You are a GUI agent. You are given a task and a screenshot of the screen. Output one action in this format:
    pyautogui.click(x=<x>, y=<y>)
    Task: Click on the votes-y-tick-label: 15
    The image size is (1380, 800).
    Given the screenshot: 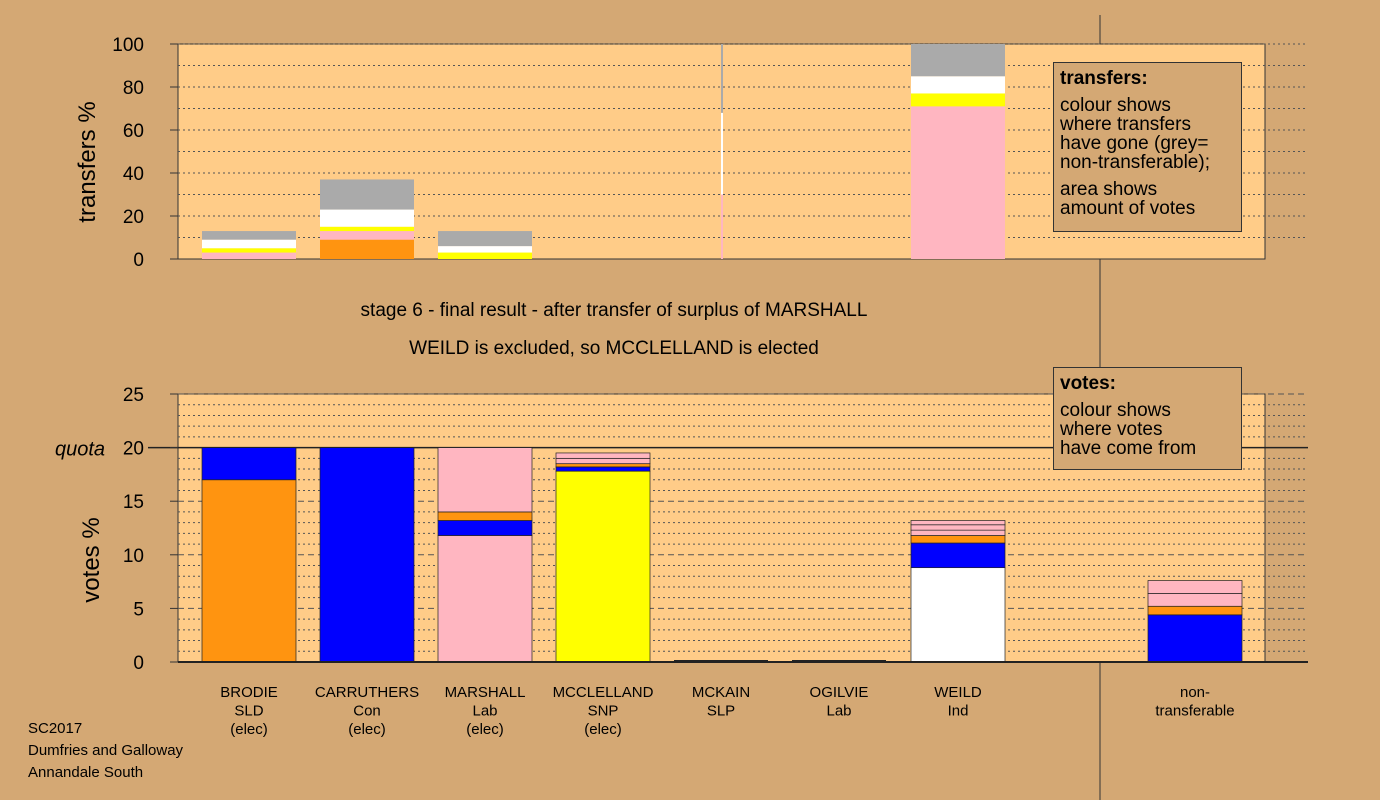 What is the action you would take?
    pyautogui.click(x=133, y=502)
    